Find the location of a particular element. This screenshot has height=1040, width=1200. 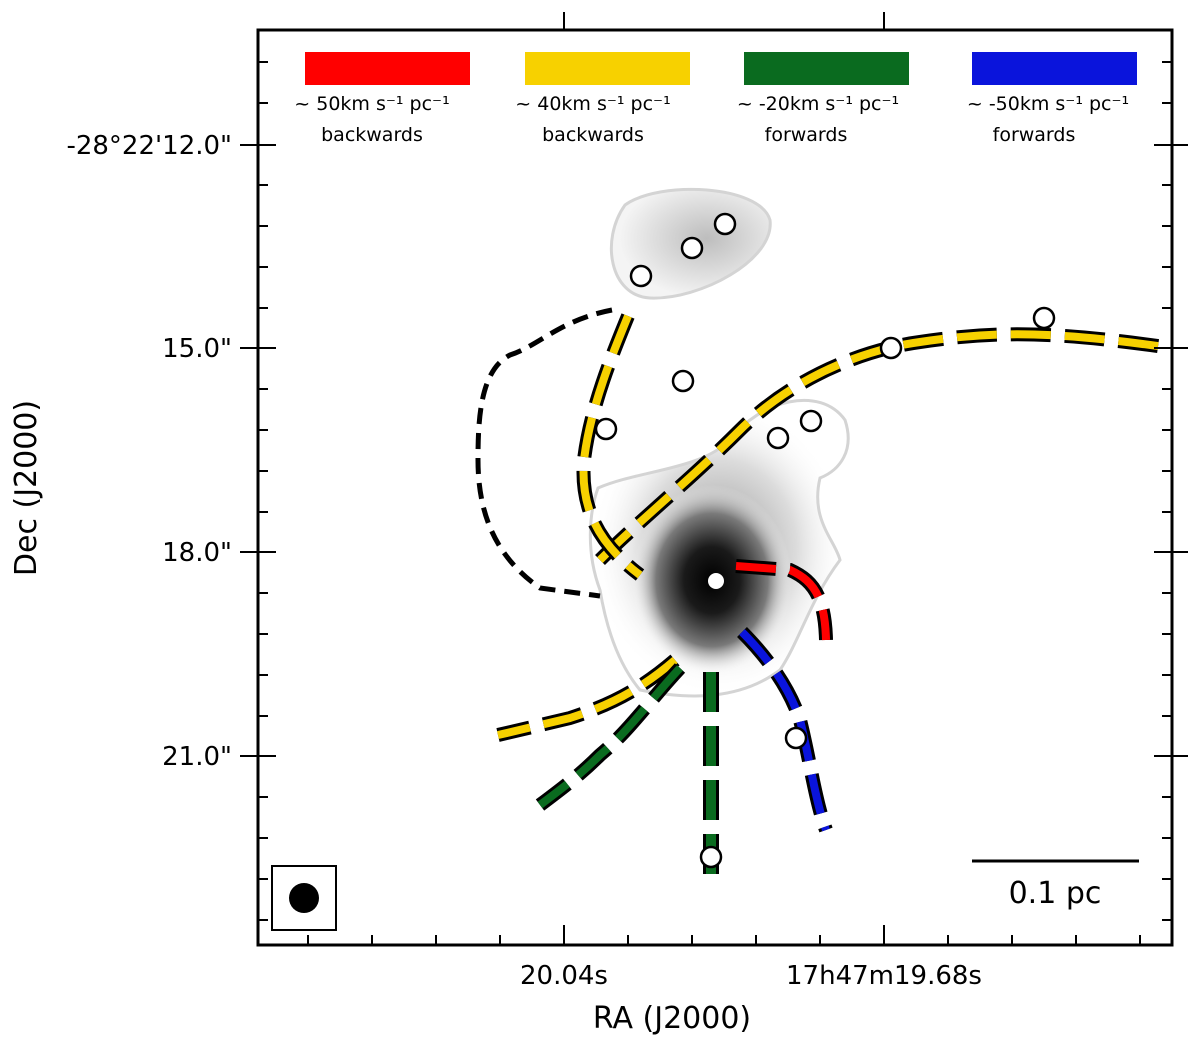

beam-ellipse is located at coordinates (304, 898).